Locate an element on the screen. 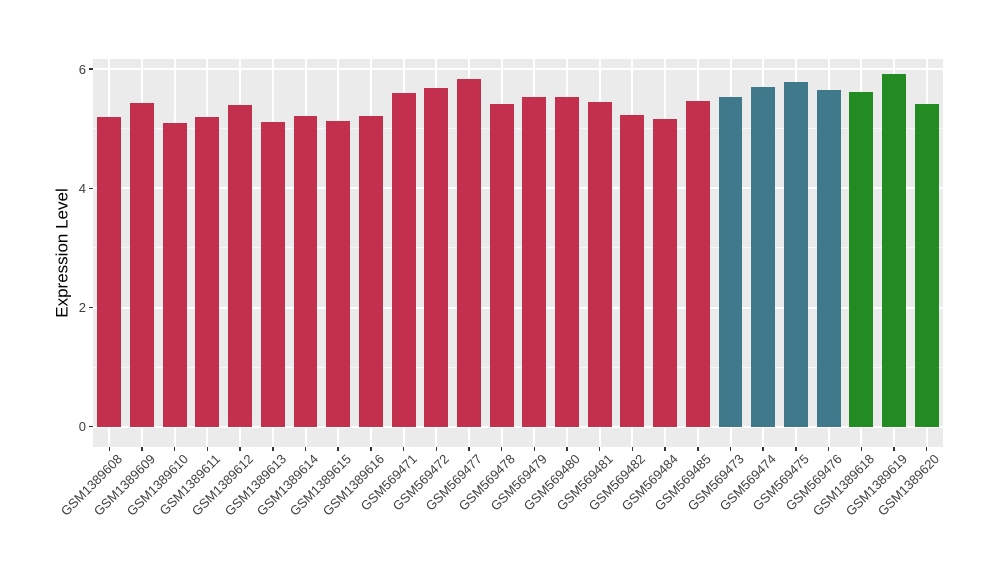  y-tick-label: 6 is located at coordinates (82, 69).